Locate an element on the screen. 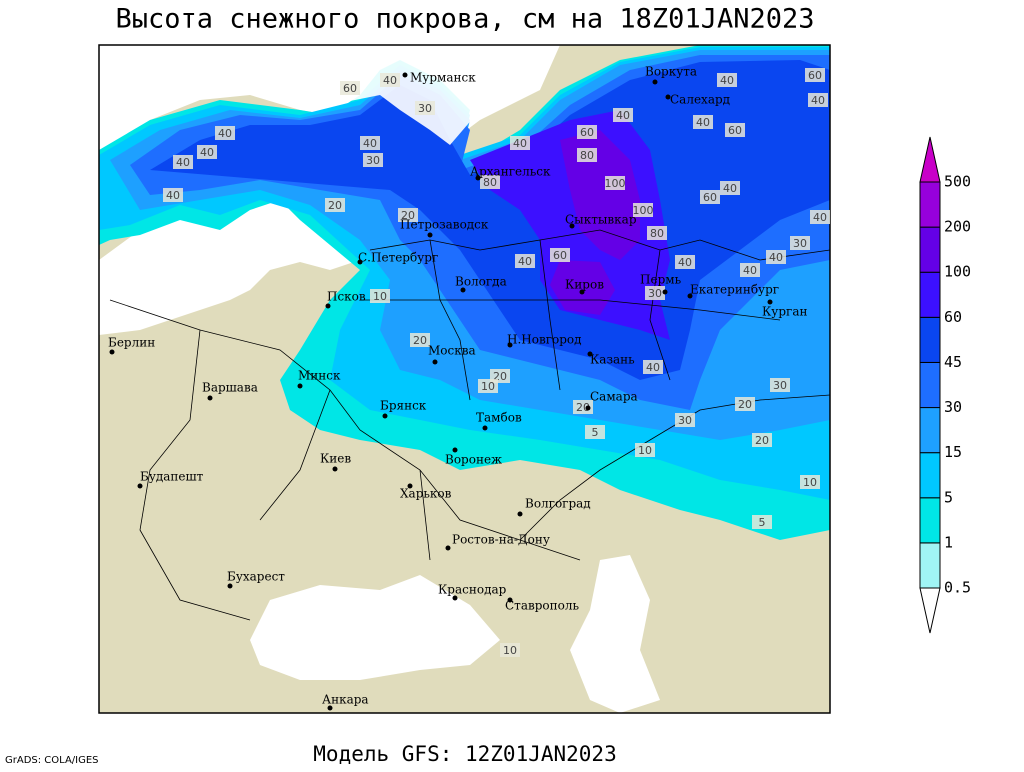 Image resolution: width=1024 pixels, height=772 pixels. city-label: Мурманск is located at coordinates (443, 78).